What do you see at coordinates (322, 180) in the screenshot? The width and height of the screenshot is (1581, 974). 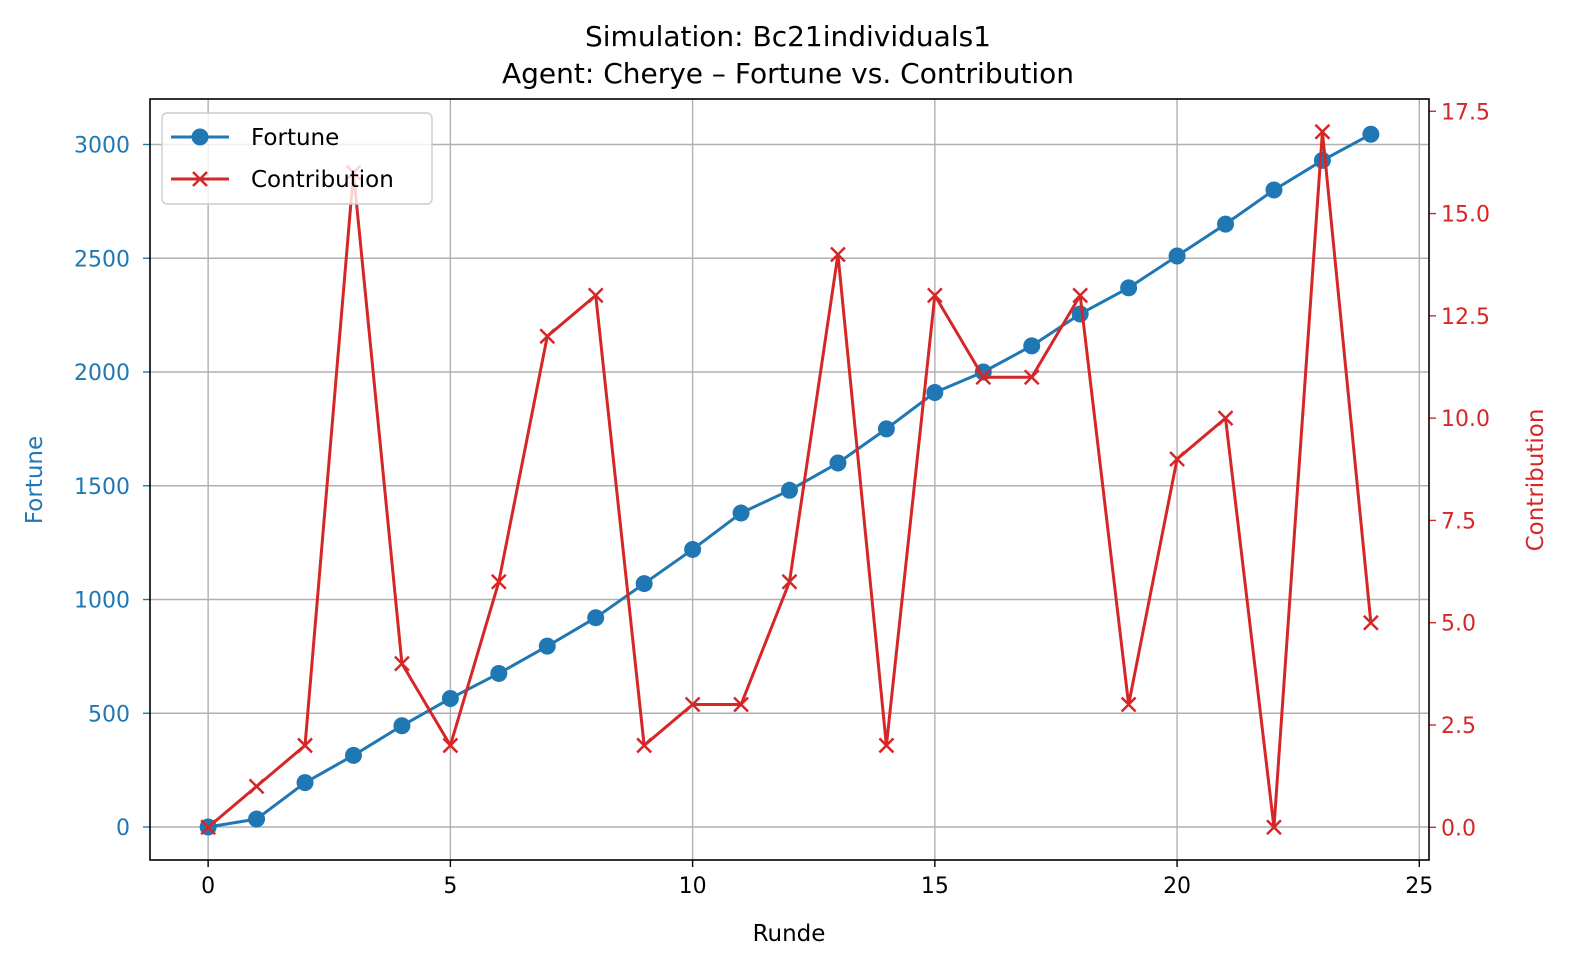 I see `legend-label: Contribution` at bounding box center [322, 180].